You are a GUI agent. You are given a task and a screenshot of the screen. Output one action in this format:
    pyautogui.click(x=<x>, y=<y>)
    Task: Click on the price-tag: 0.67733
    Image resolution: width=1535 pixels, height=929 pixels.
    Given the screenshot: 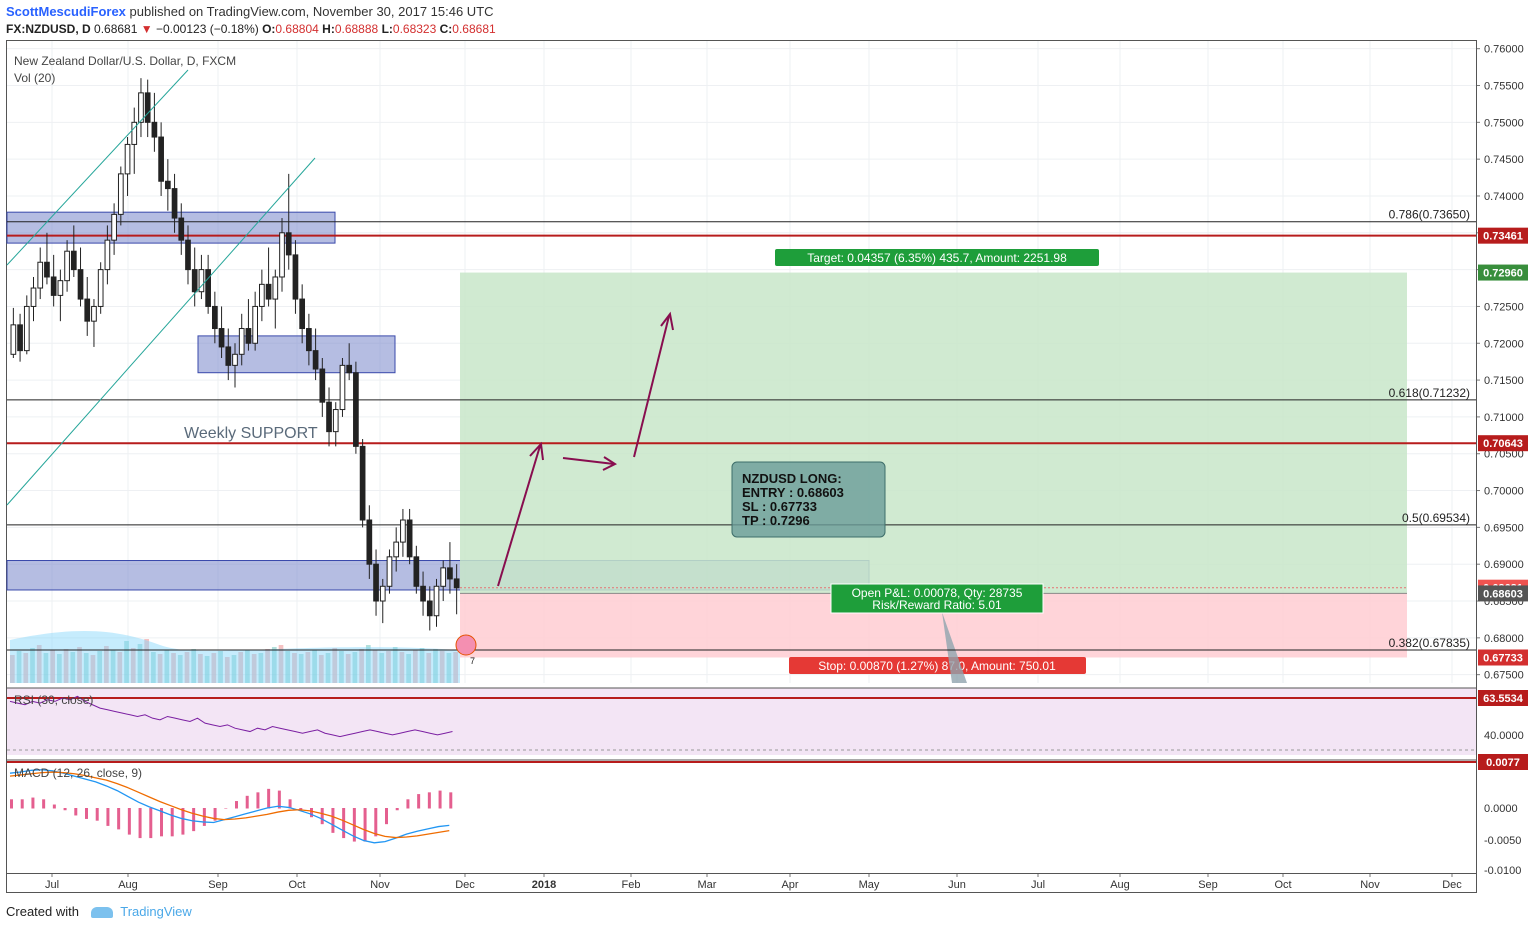 What is the action you would take?
    pyautogui.click(x=1503, y=659)
    